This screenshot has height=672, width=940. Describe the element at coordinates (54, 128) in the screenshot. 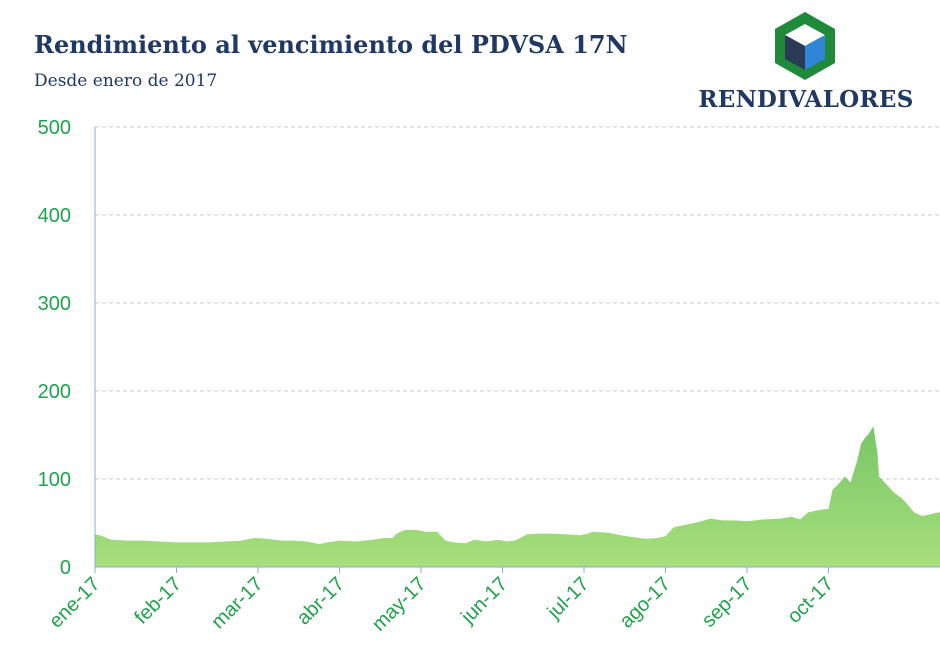

I see `y-tick-label: 500` at that location.